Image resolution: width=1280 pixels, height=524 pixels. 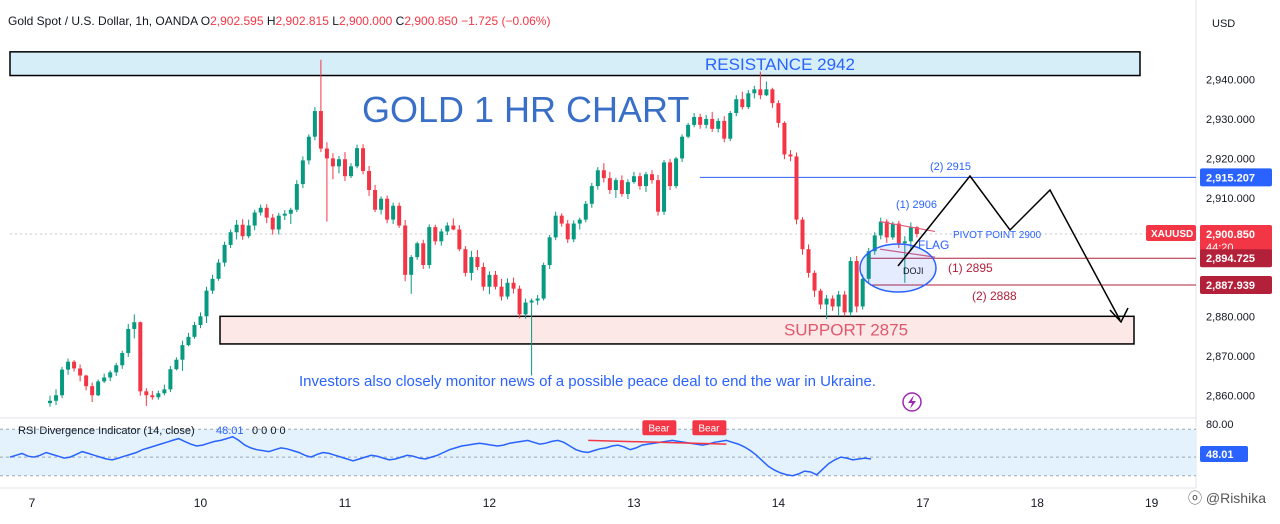 What do you see at coordinates (1230, 357) in the screenshot?
I see `price-tick-label: 2,870.000` at bounding box center [1230, 357].